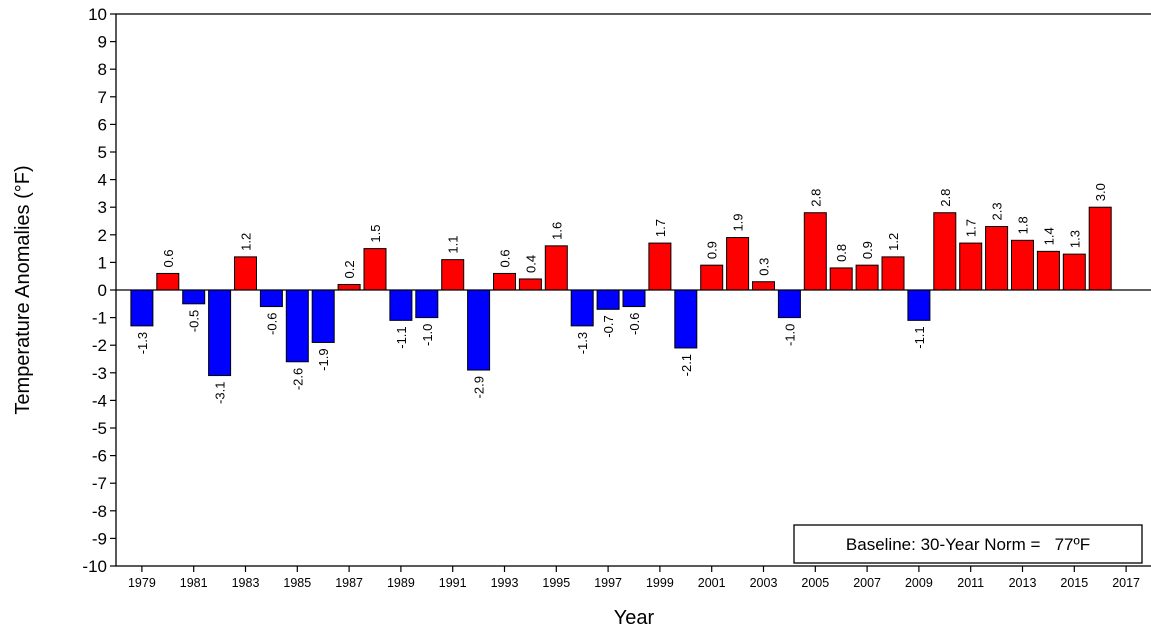  What do you see at coordinates (427, 335) in the screenshot?
I see `data-label-1990: -1.0` at bounding box center [427, 335].